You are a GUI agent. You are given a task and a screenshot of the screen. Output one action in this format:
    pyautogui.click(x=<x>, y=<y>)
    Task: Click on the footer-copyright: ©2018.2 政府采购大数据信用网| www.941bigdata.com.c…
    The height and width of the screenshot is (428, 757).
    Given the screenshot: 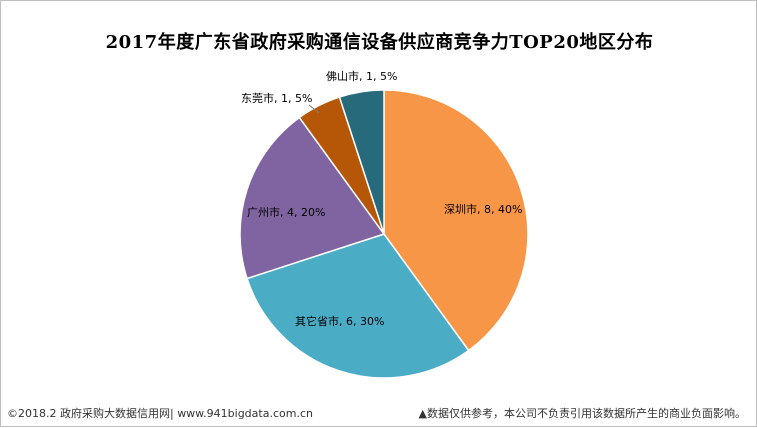 What is the action you would take?
    pyautogui.click(x=160, y=413)
    